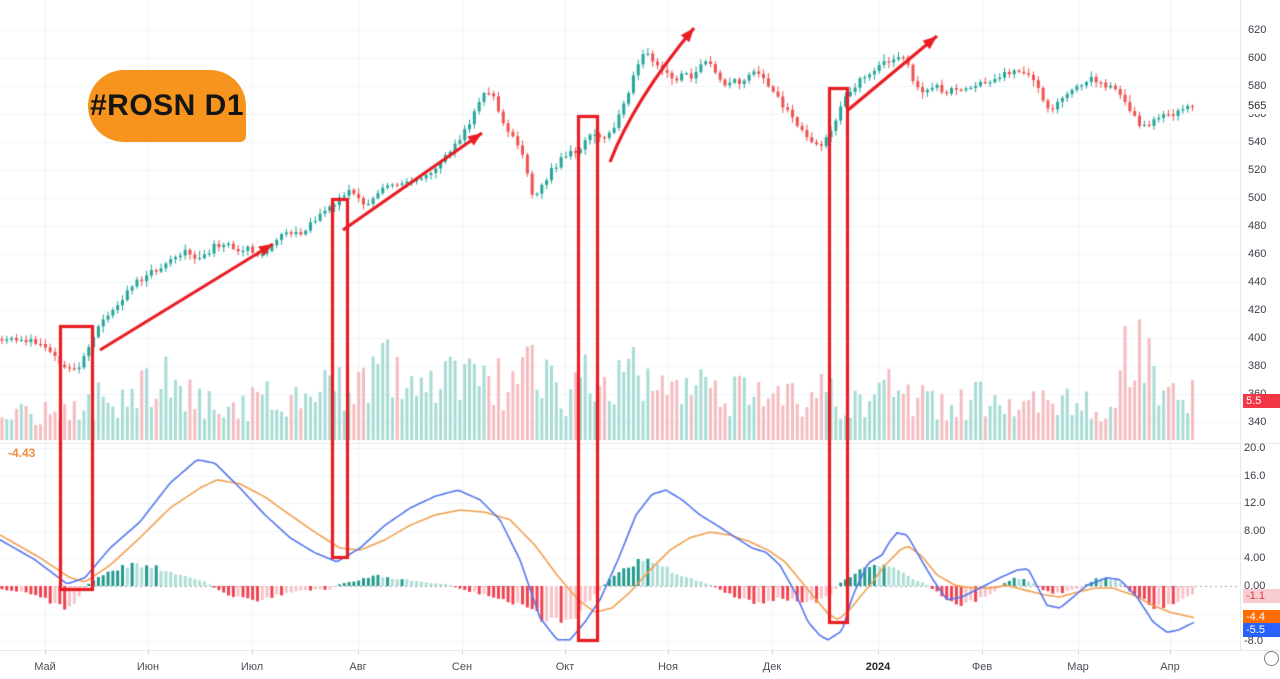  I want to click on month-label: Авг, so click(358, 667).